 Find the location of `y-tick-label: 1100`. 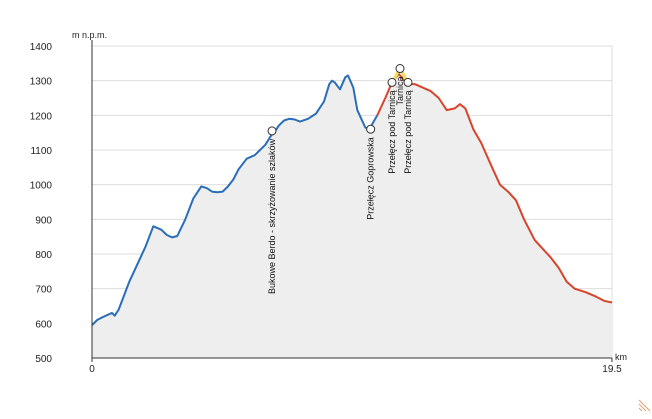

y-tick-label: 1100 is located at coordinates (41, 151).